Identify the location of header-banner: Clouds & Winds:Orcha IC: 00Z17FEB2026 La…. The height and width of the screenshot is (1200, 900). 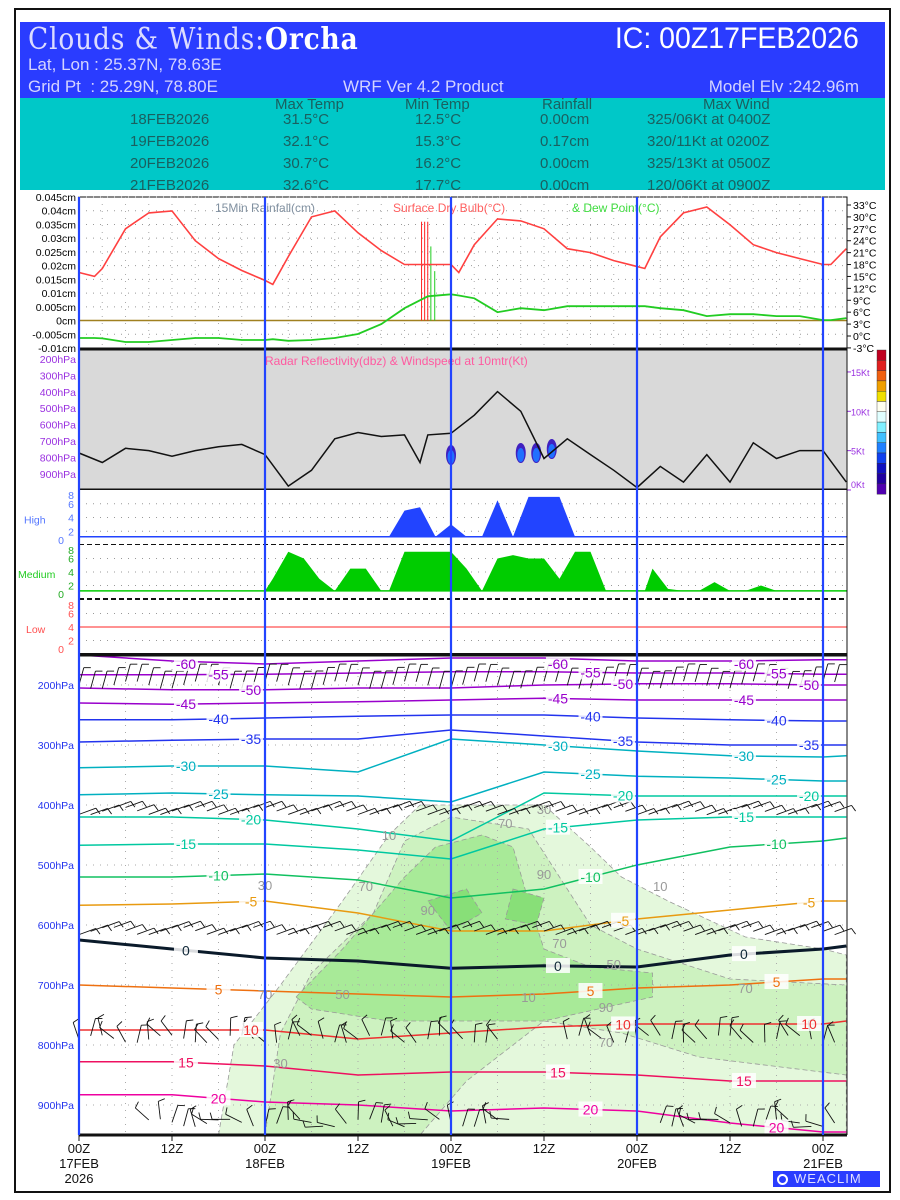
(452, 60).